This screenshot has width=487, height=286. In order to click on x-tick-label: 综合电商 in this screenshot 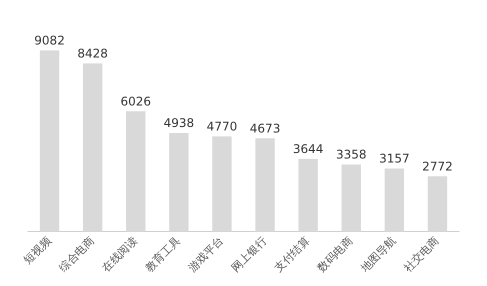, I will do `click(76, 254)`.